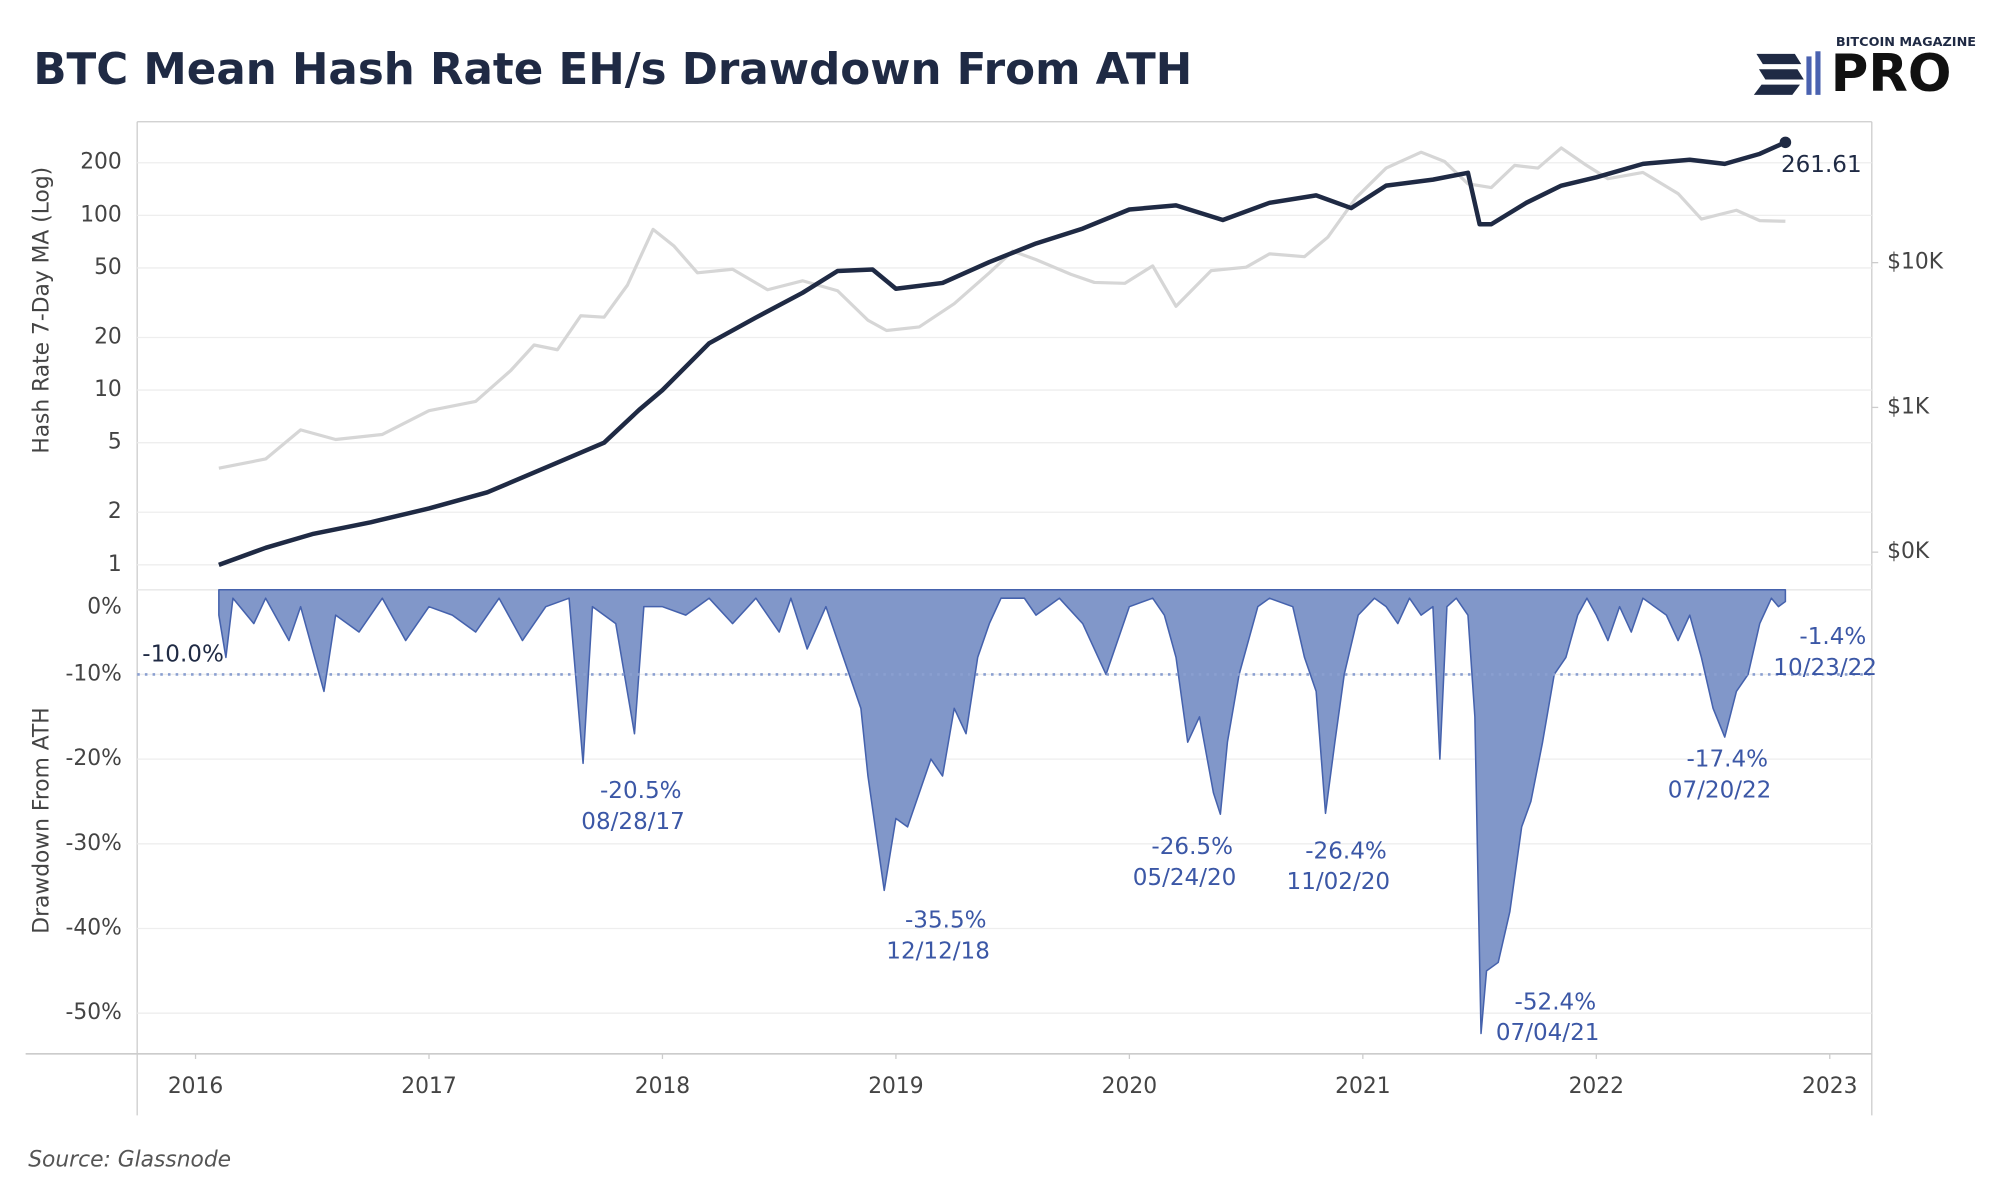 Image resolution: width=2000 pixels, height=1200 pixels. What do you see at coordinates (633, 822) in the screenshot?
I see `annotation-date: 08/28/17` at bounding box center [633, 822].